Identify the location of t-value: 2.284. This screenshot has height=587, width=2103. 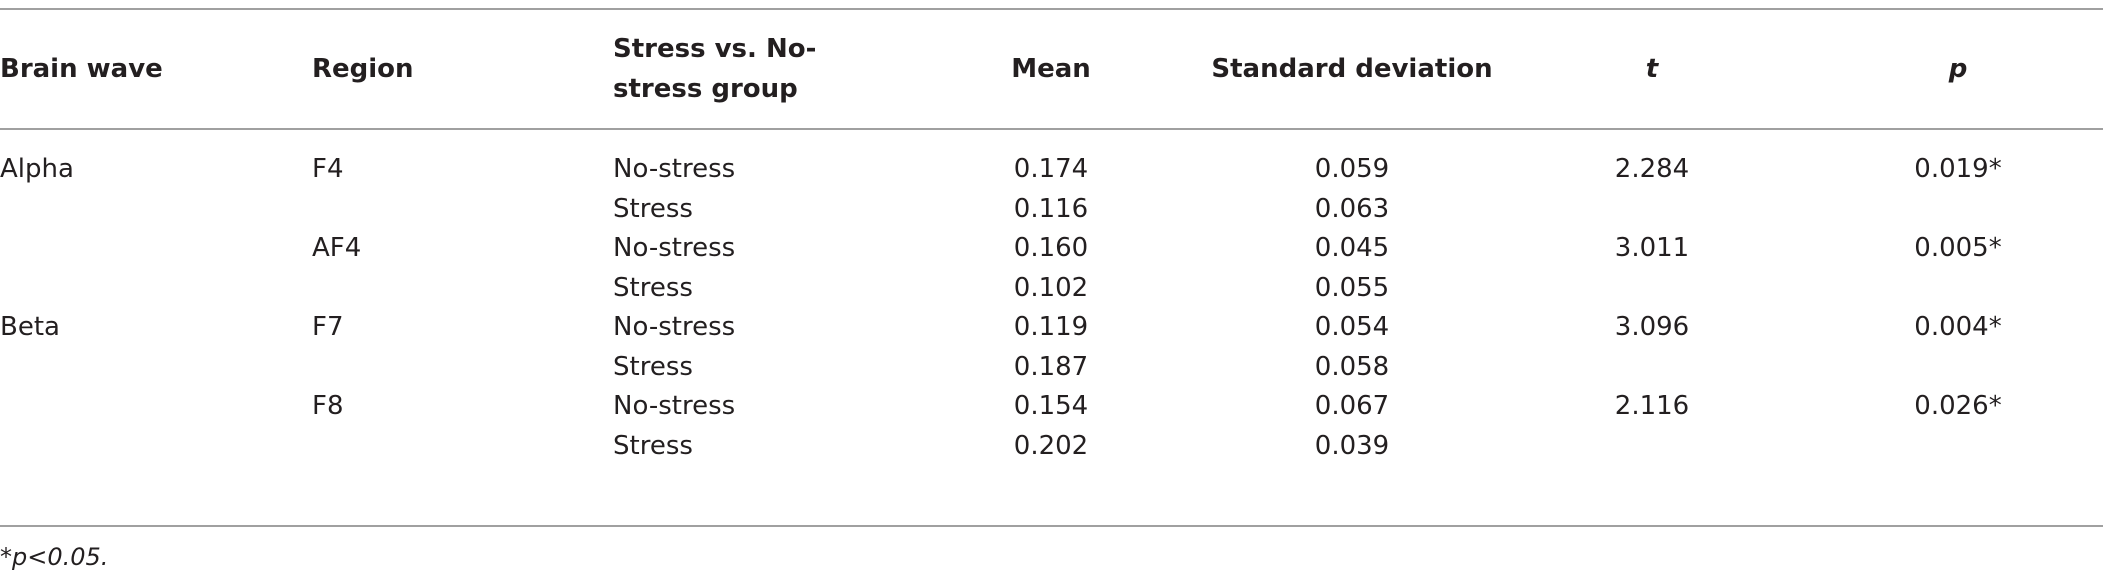
(1652, 169).